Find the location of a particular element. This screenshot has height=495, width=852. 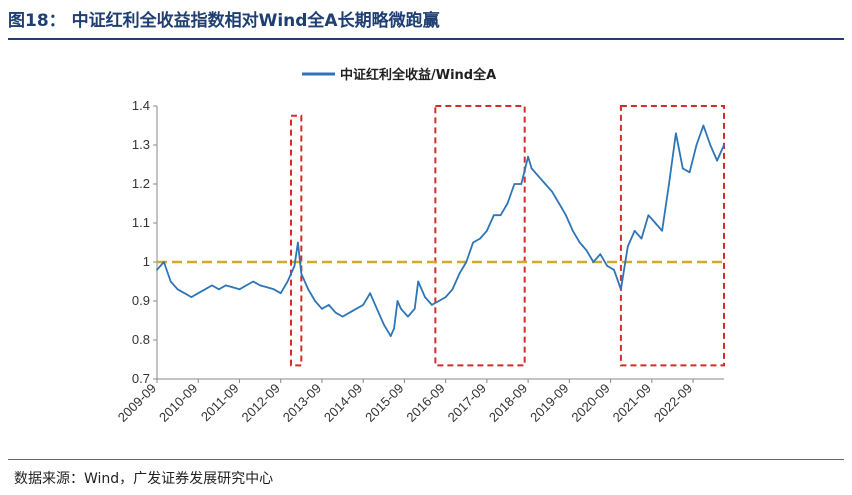

y-tick-label: 0.8 is located at coordinates (141, 339).